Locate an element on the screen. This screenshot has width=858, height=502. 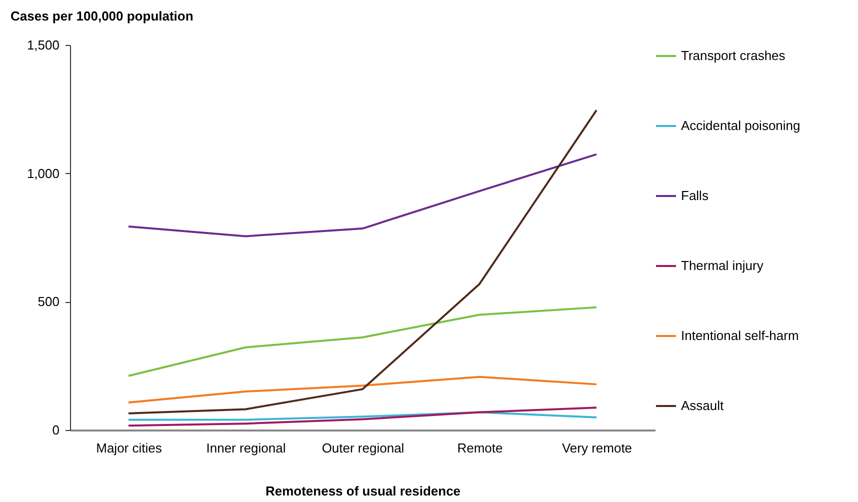
y-tick-label: 1,000 is located at coordinates (43, 173).